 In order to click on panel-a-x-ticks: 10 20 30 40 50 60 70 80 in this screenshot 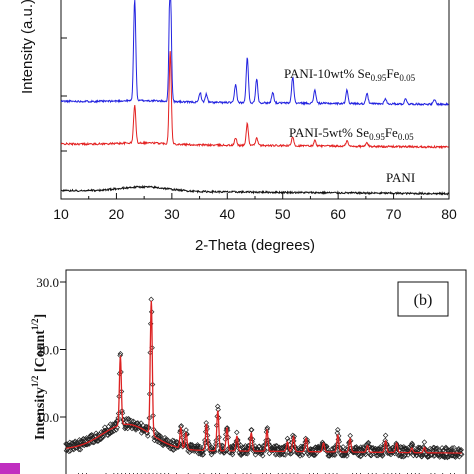, I will do `click(255, 207)`.